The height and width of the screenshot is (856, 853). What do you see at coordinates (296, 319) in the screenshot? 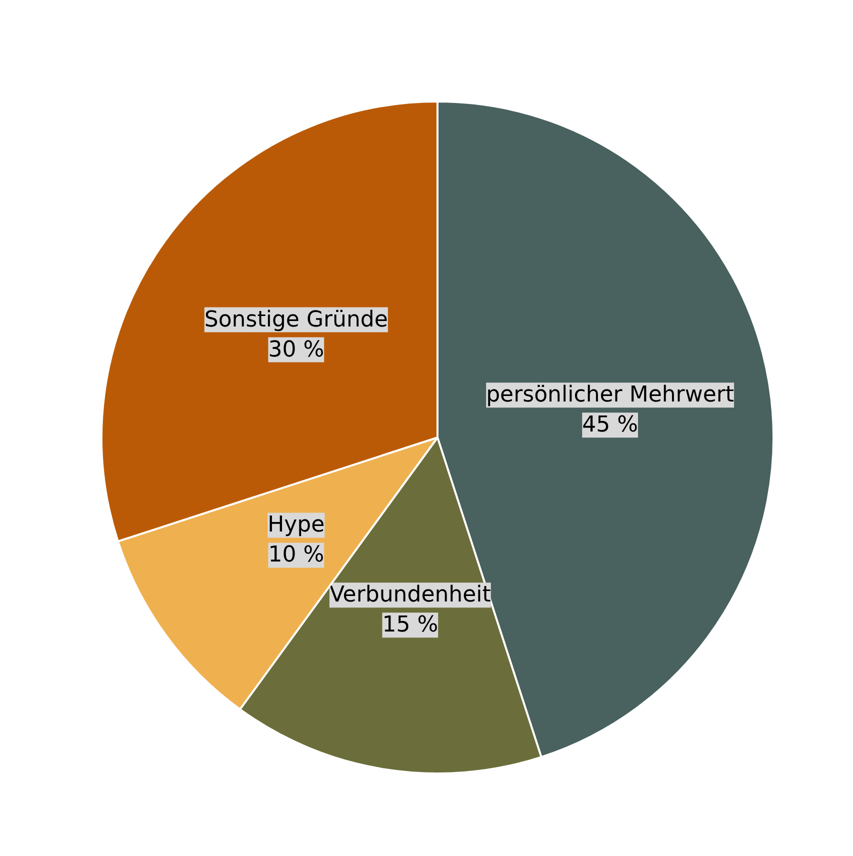
I see `slice-label: Sonstige Gründe` at bounding box center [296, 319].